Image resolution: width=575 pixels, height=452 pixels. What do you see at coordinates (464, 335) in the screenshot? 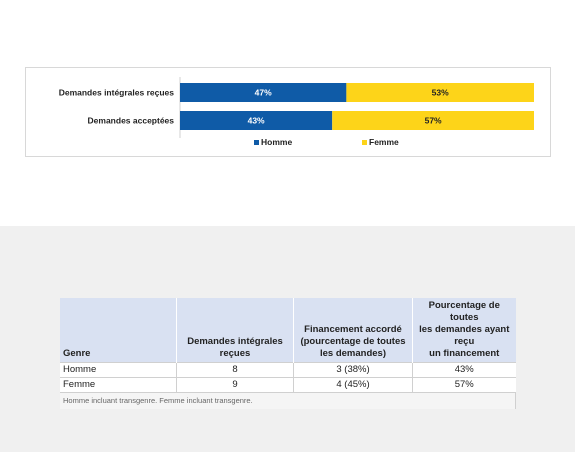
I see `header-line: les demandes ayant reçu` at bounding box center [464, 335].